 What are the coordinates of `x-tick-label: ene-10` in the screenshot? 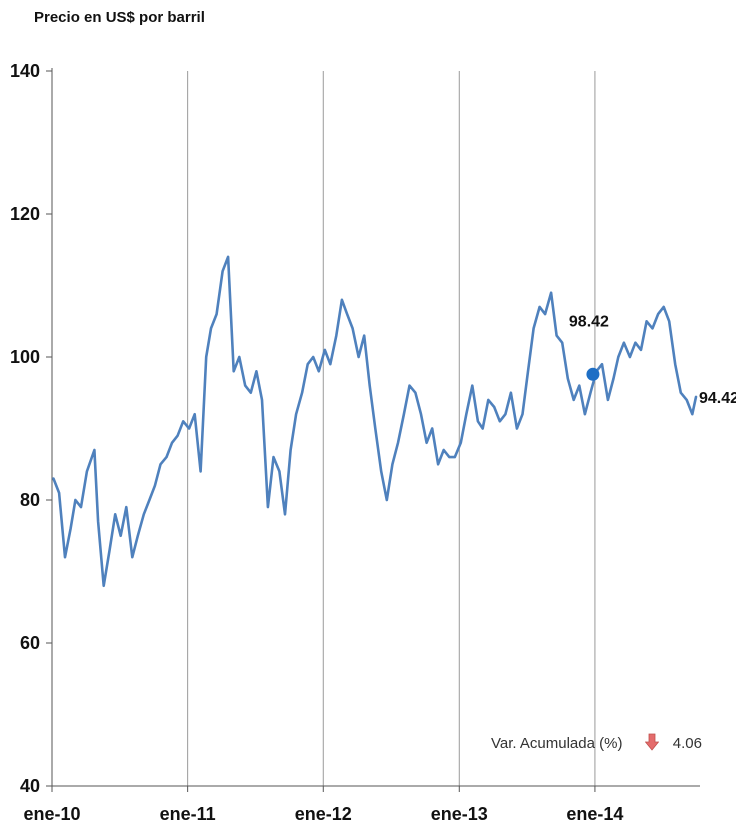 It's located at (51, 814).